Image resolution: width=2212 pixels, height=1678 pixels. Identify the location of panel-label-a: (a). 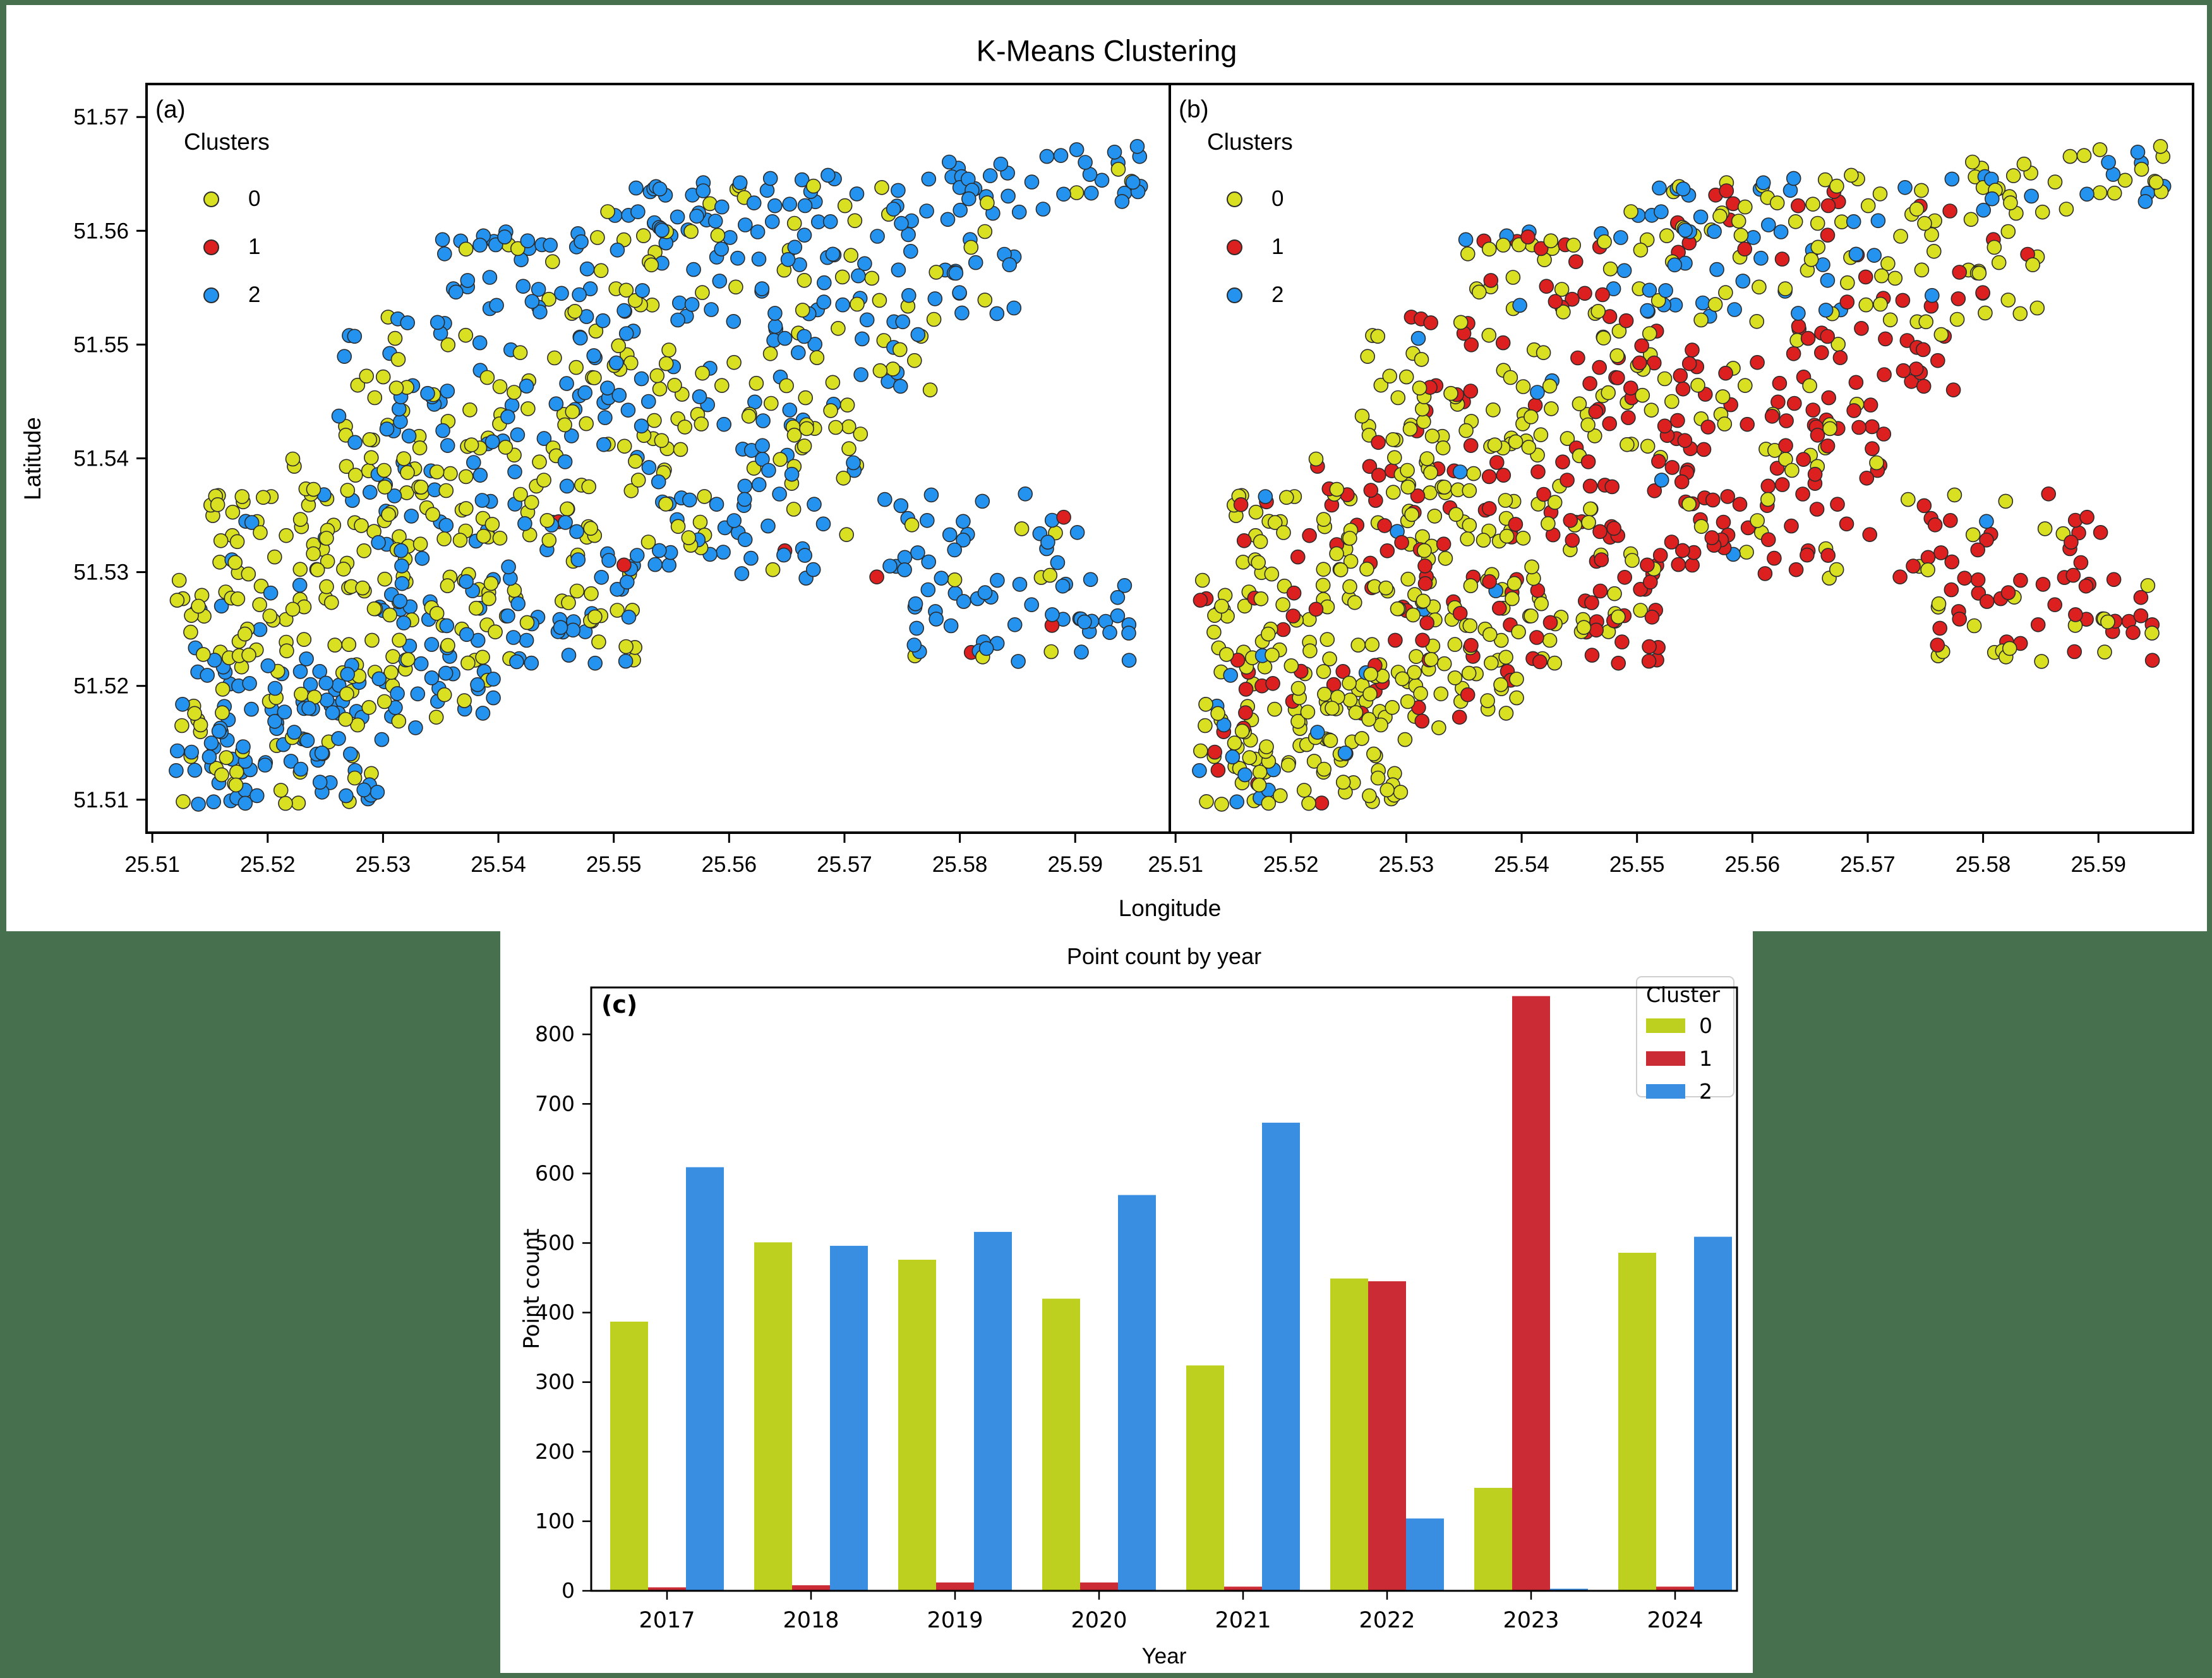
(170, 109).